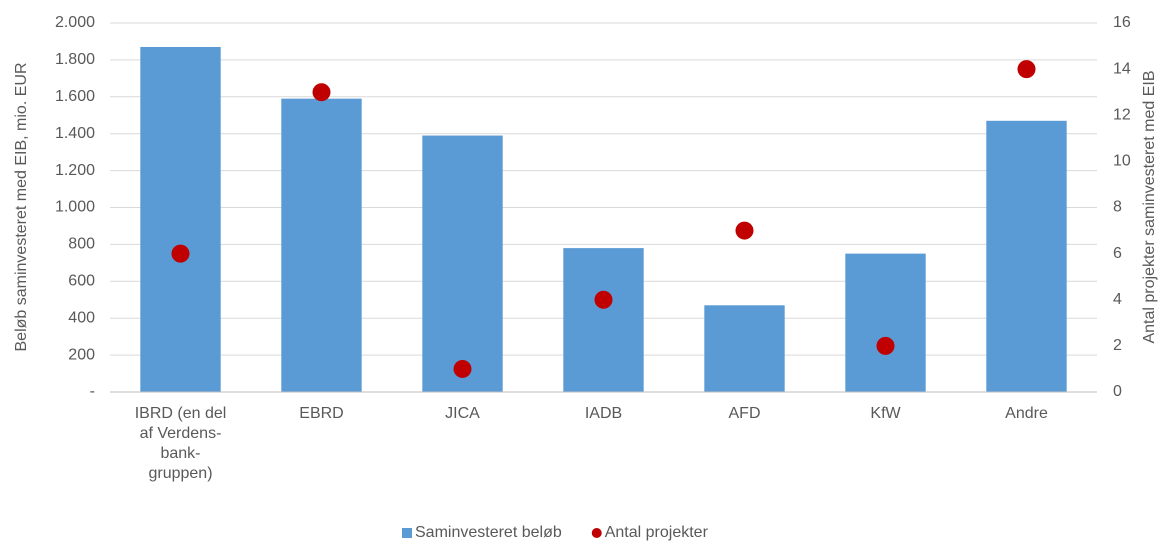  What do you see at coordinates (1117, 207) in the screenshot?
I see `y2-tick-label: 8` at bounding box center [1117, 207].